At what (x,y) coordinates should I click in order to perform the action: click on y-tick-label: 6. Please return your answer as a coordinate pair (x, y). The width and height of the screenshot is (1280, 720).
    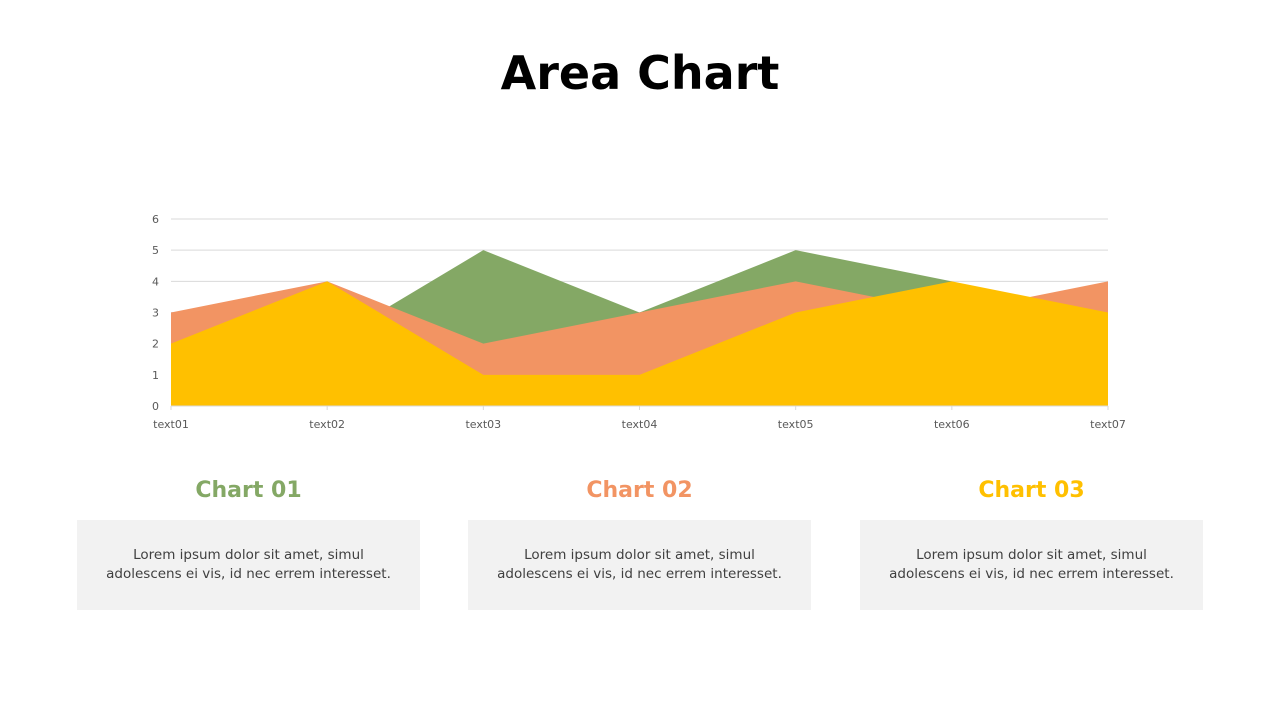
    Looking at the image, I should click on (155, 219).